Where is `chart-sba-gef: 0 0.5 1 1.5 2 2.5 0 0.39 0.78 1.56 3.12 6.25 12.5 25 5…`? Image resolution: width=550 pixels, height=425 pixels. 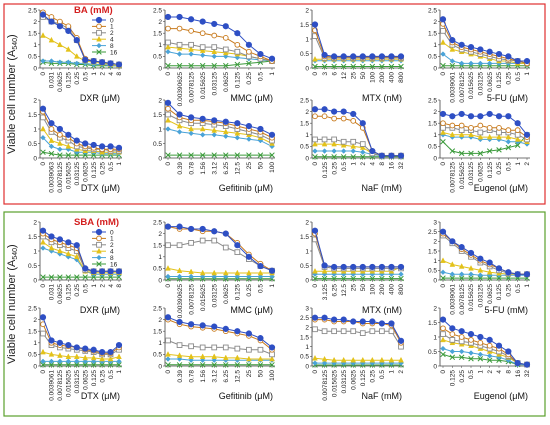 chart-sba-gef: 0 0.5 1 1.5 2 2.5 0 0.39 0.78 1.56 3.12 6.25 12.5 25 5… is located at coordinates (214, 353).